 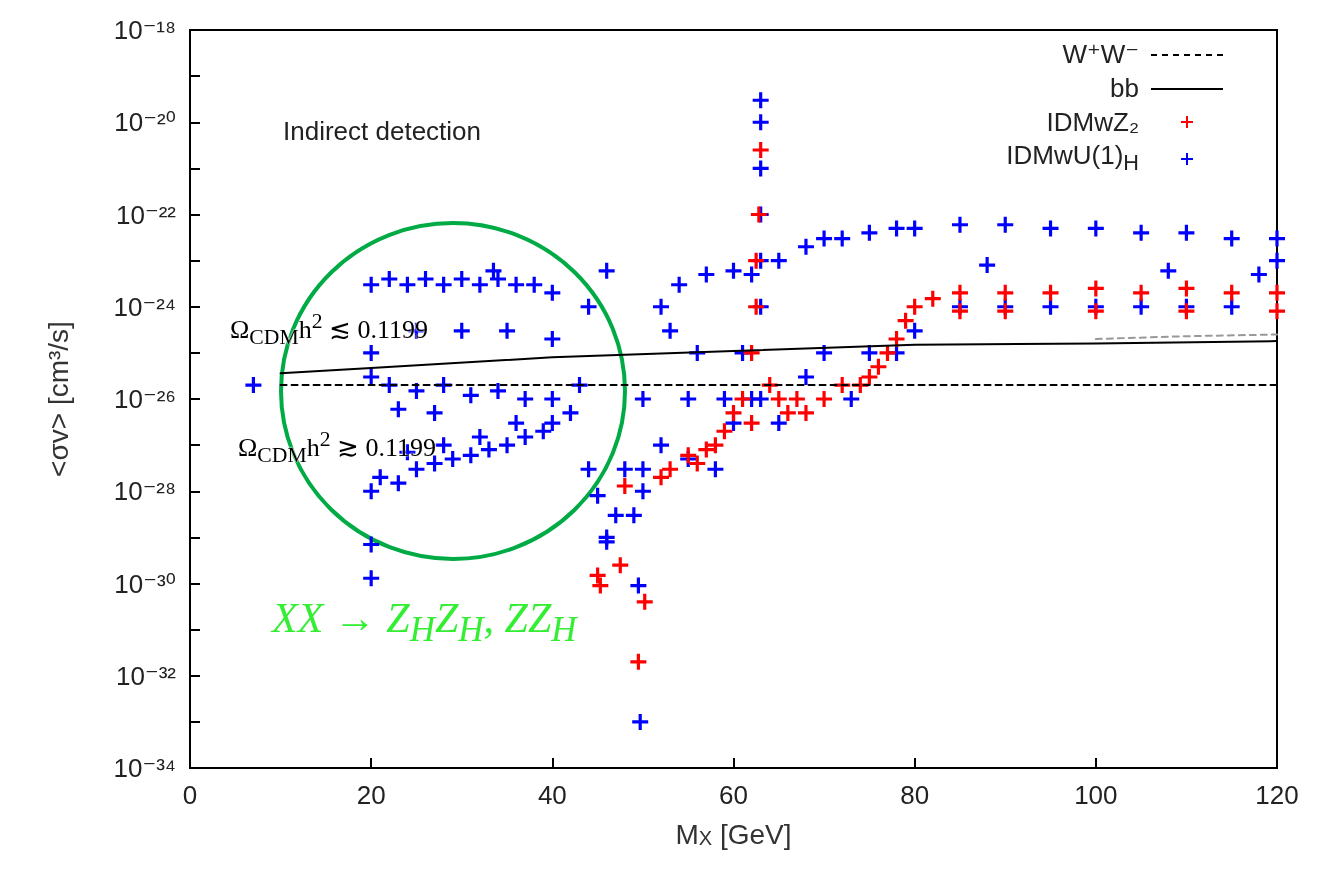 I want to click on annotation: XX → Z$_{H}$Z$_{H}$, ZZ$_{H}$, so click(x=424, y=623).